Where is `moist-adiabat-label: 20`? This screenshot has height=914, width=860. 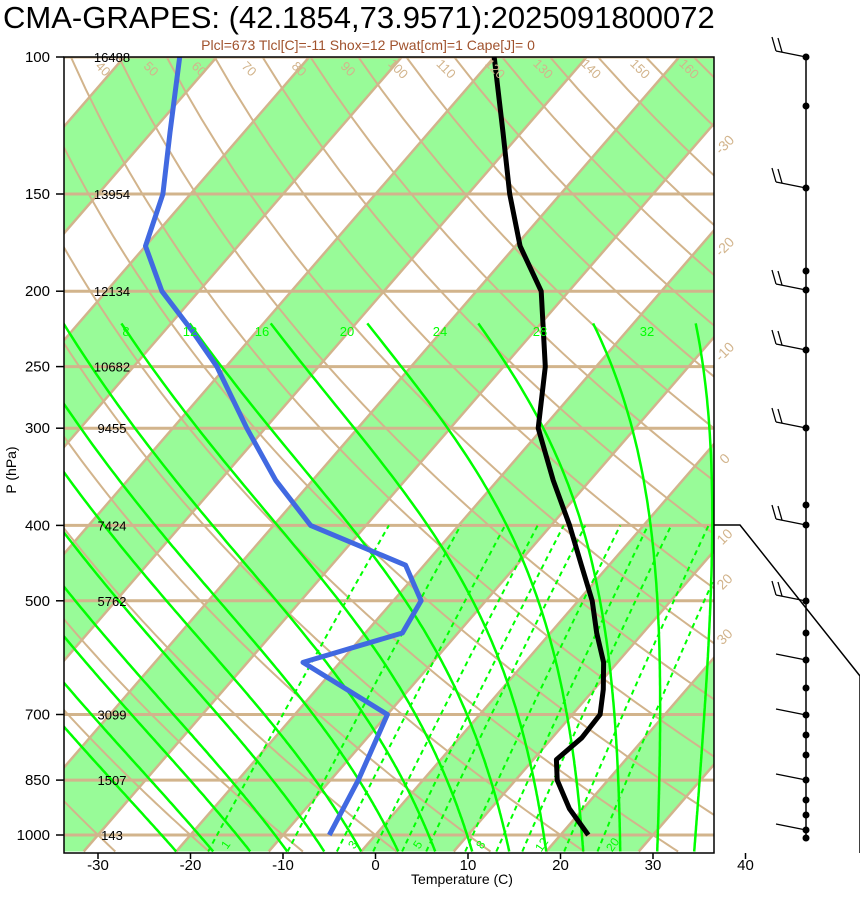 moist-adiabat-label: 20 is located at coordinates (347, 331).